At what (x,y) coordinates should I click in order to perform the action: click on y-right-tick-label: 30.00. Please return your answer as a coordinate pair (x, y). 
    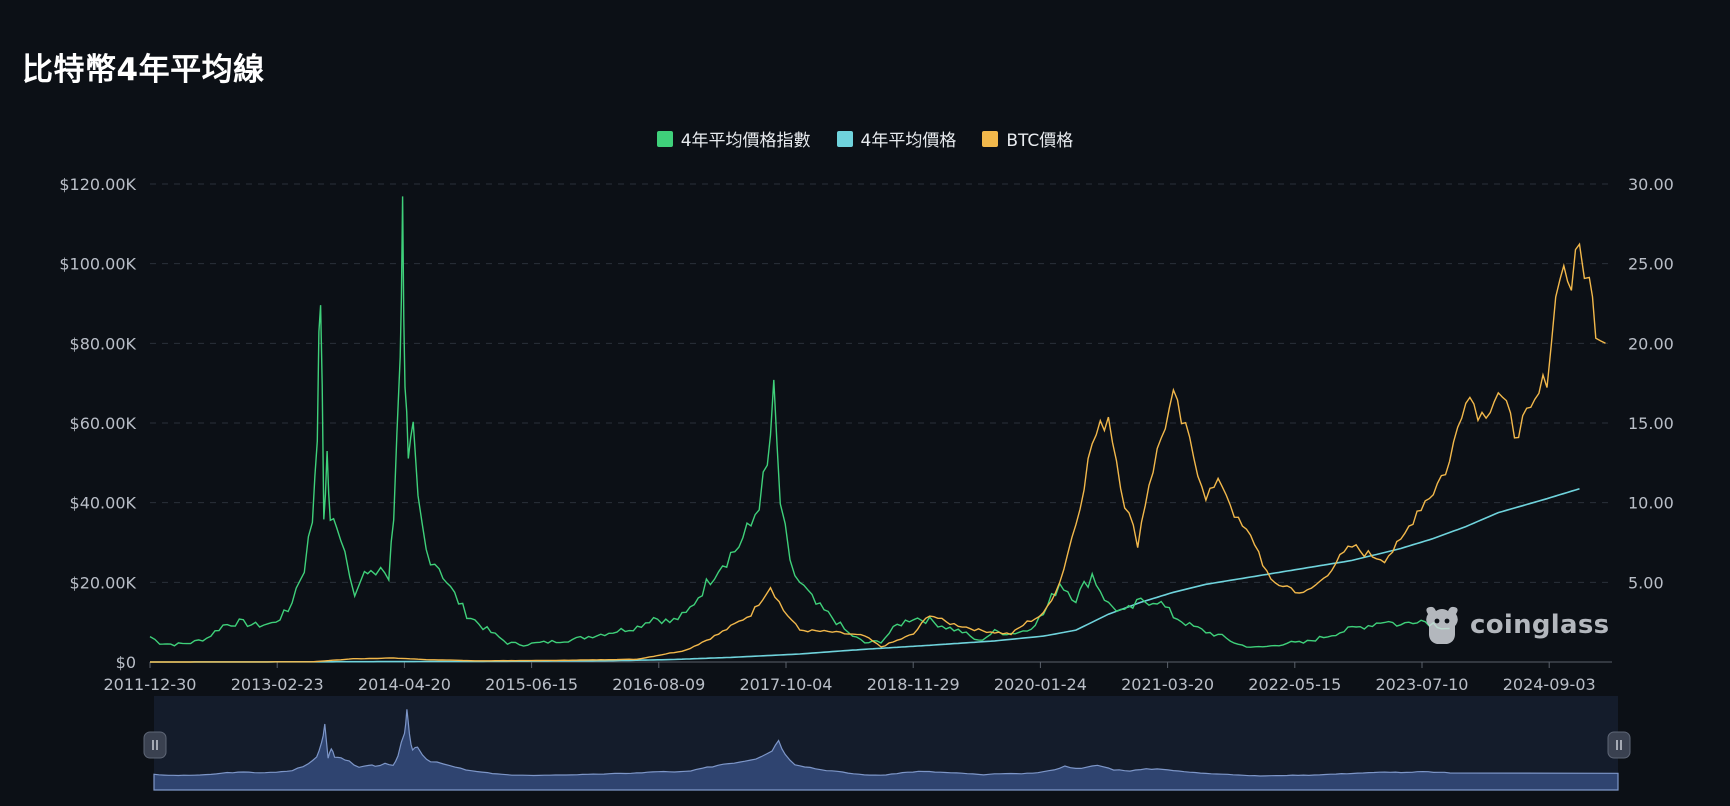
    Looking at the image, I should click on (1651, 184).